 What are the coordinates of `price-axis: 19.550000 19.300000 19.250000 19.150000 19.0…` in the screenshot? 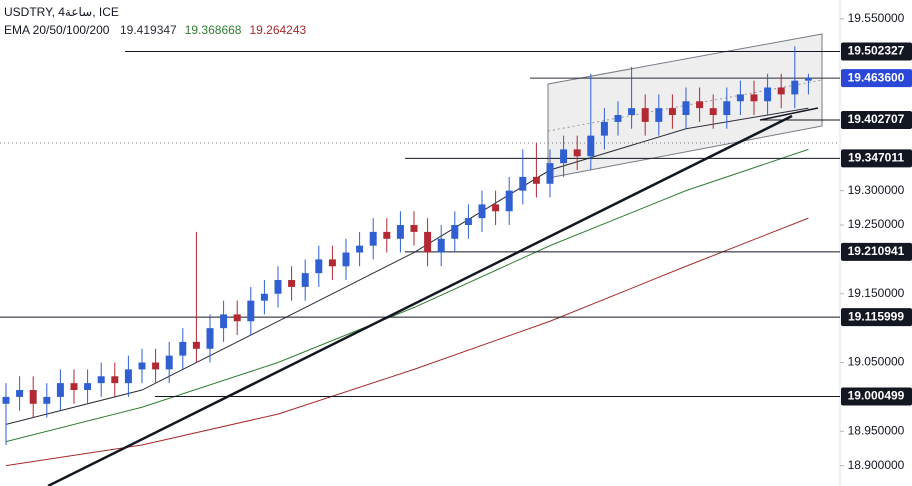 It's located at (876, 241).